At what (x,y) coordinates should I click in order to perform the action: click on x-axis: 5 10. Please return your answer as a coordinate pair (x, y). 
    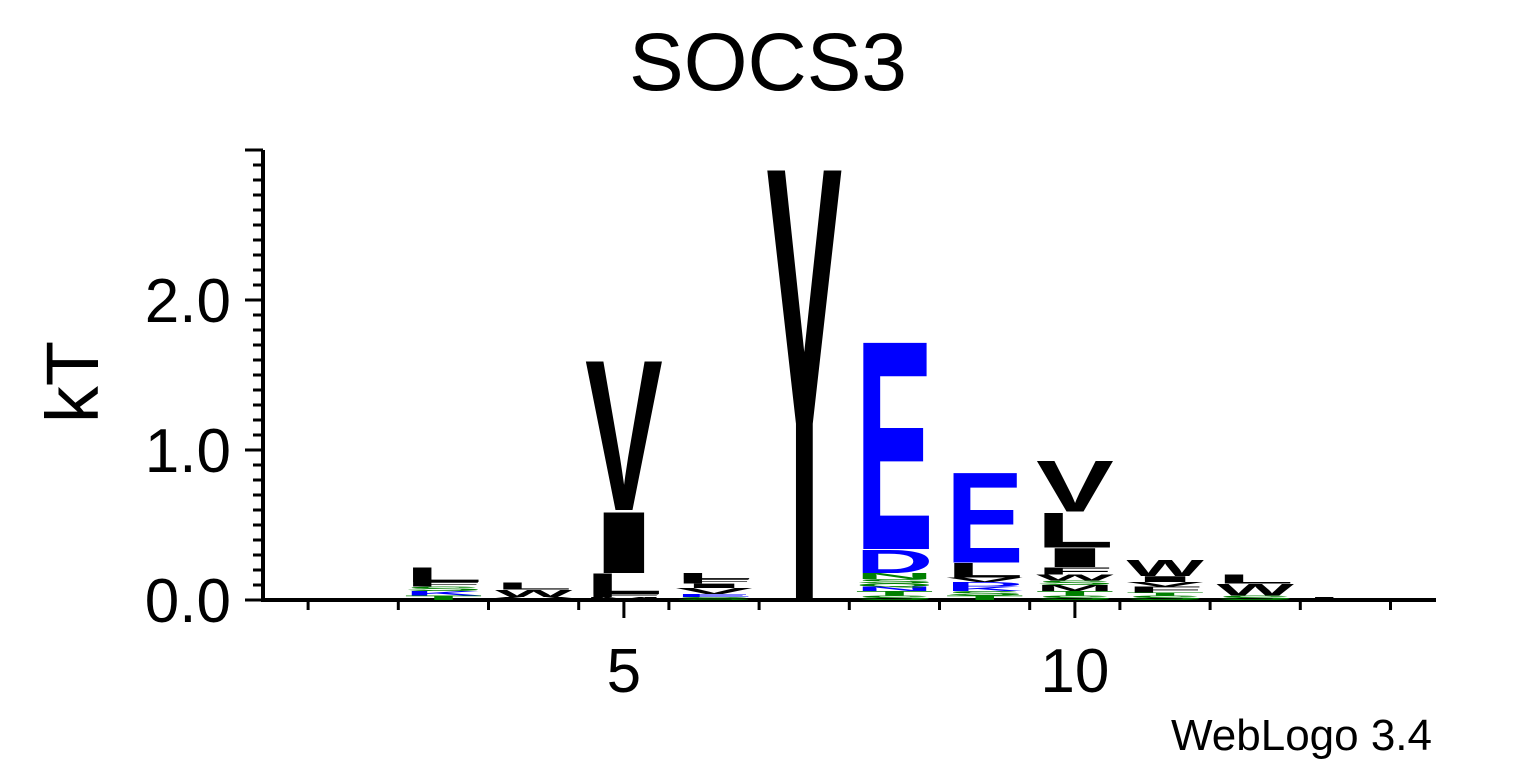
    Looking at the image, I should click on (848, 652).